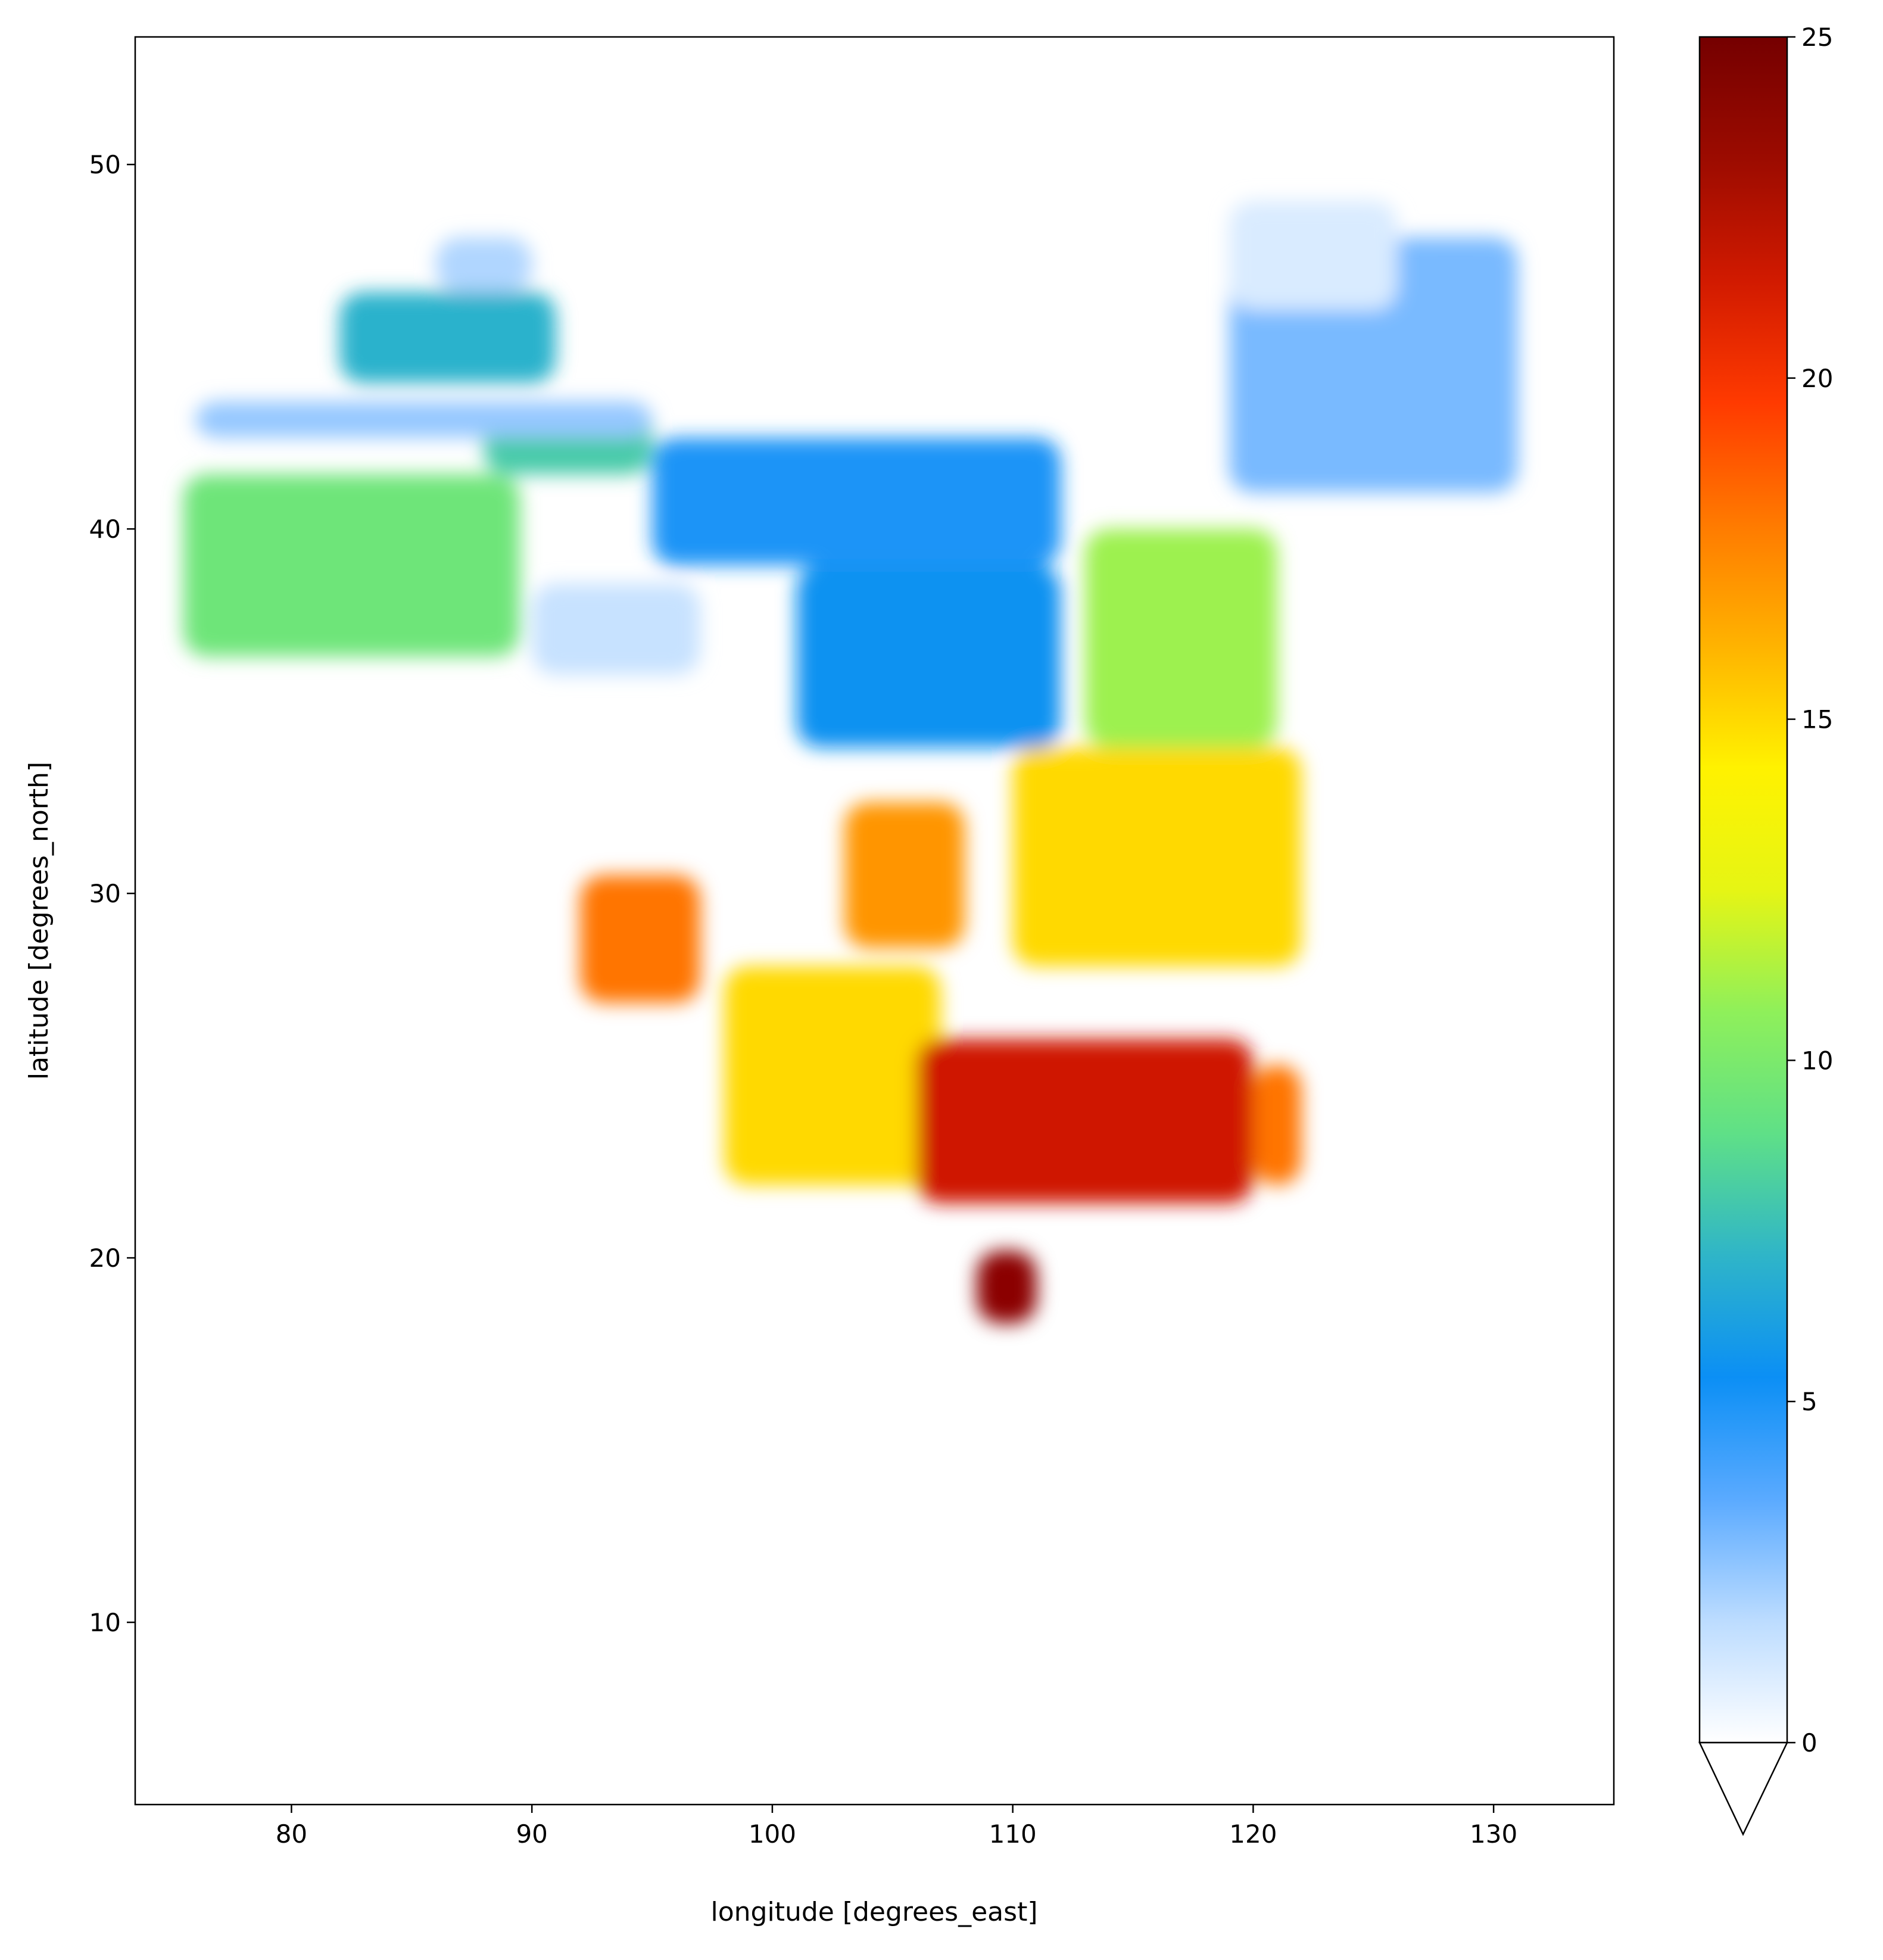  What do you see at coordinates (291, 1834) in the screenshot?
I see `x-tick-label: 80` at bounding box center [291, 1834].